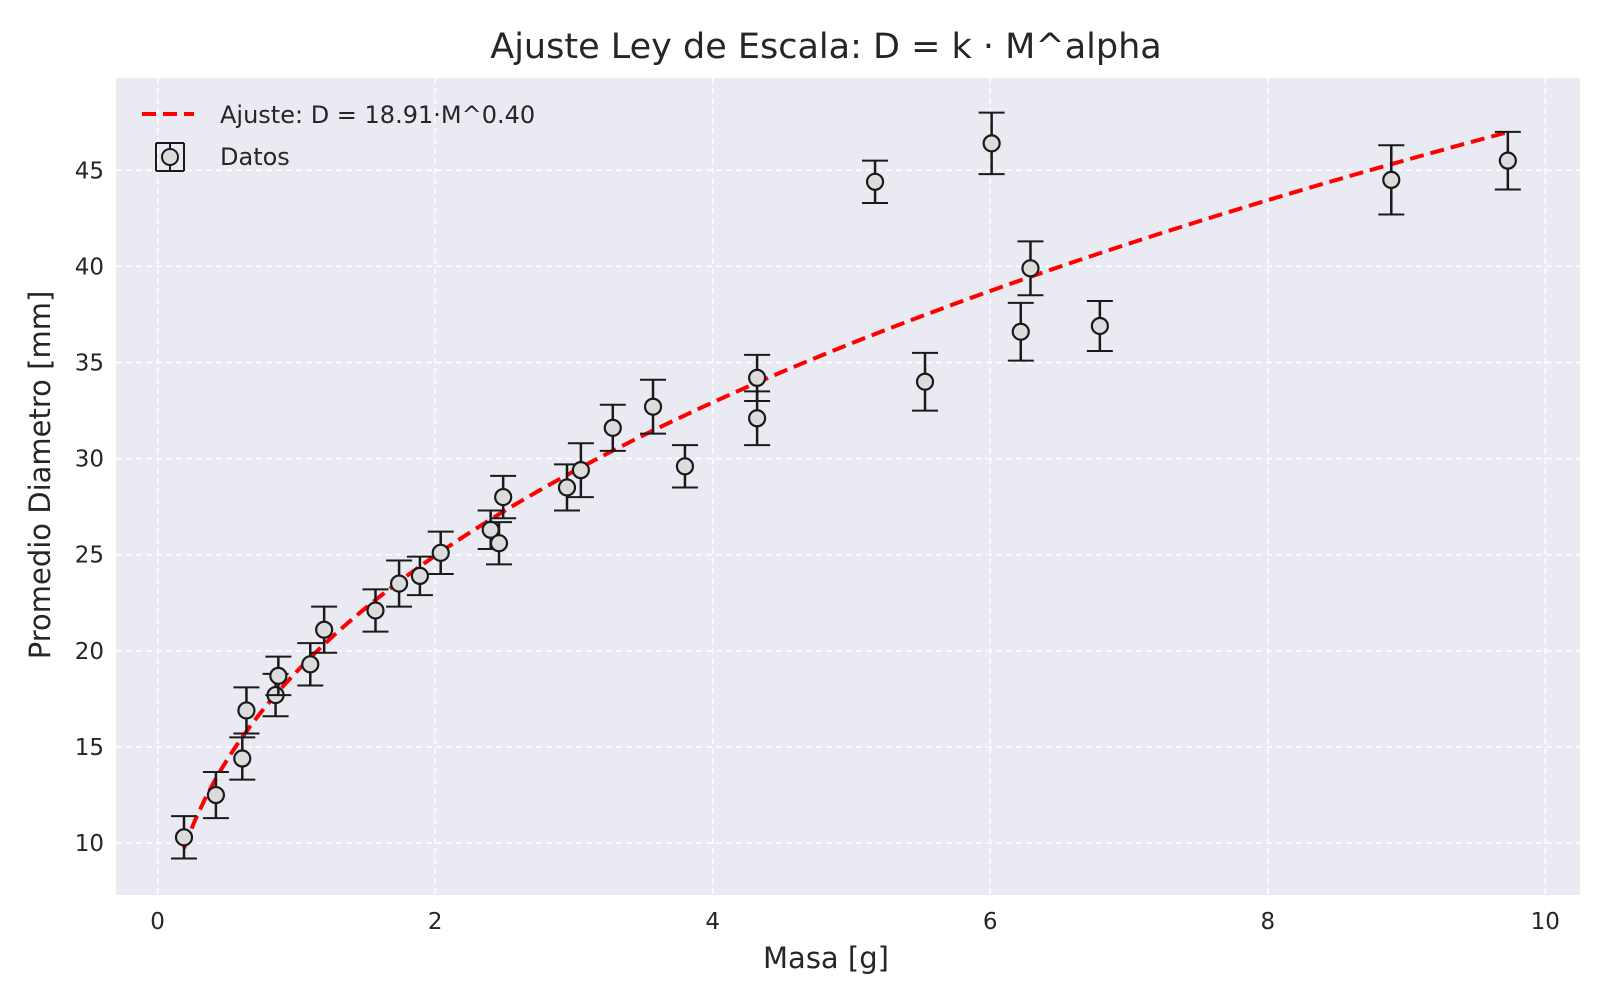  Describe the element at coordinates (338, 136) in the screenshot. I see `legend: Ajuste: D = 18.91·M^0.40 Datos` at that location.